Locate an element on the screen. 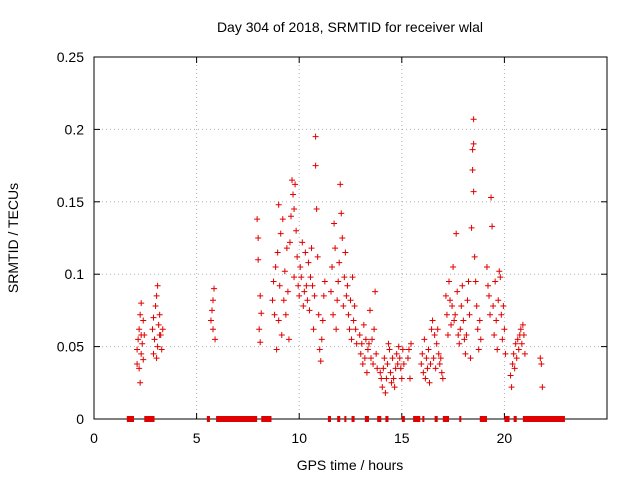 The image size is (640, 480). y-tick-label: 0 is located at coordinates (80, 419).